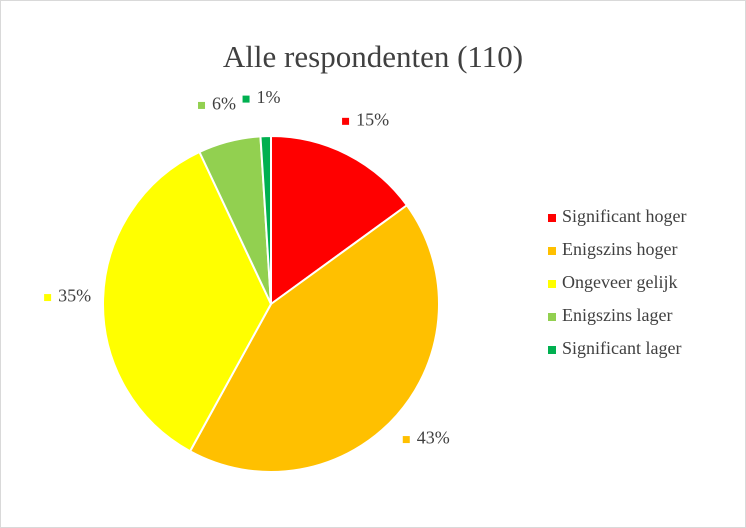  Describe the element at coordinates (619, 282) in the screenshot. I see `legend-label: Ongeveer gelijk` at that location.